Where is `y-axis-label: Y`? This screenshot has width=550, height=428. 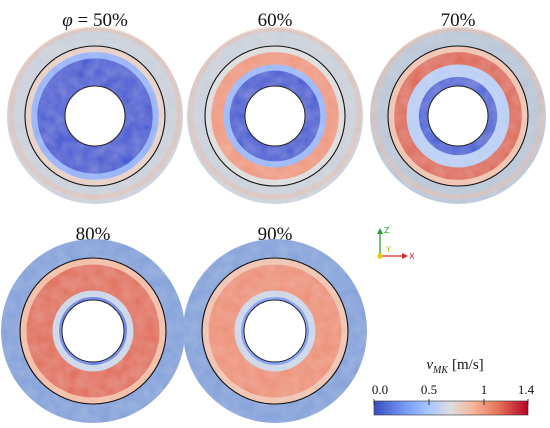
y-axis-label: Y is located at coordinates (388, 249).